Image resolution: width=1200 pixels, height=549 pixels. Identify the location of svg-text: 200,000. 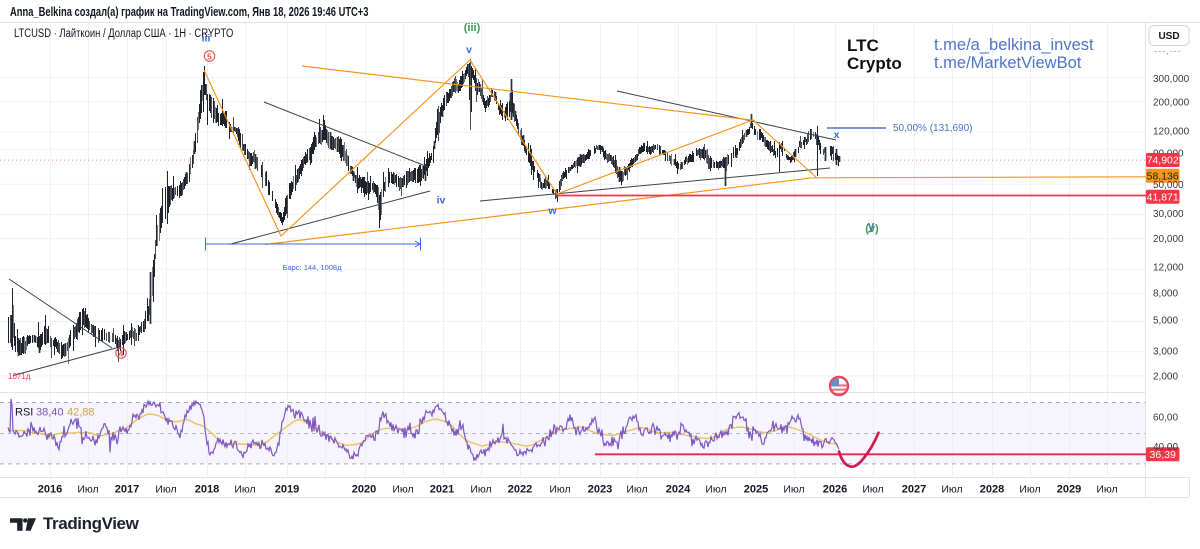
(1171, 103).